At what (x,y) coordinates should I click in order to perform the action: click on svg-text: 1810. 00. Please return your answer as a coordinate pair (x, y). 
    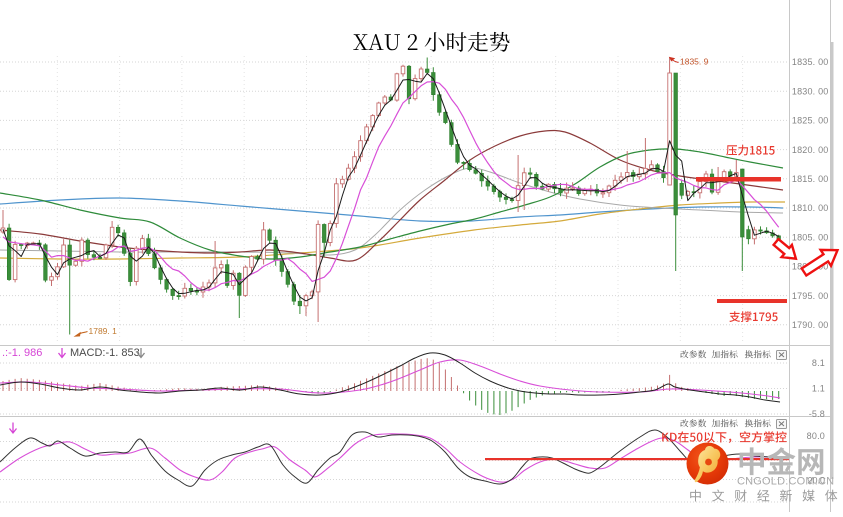
    Looking at the image, I should click on (810, 208).